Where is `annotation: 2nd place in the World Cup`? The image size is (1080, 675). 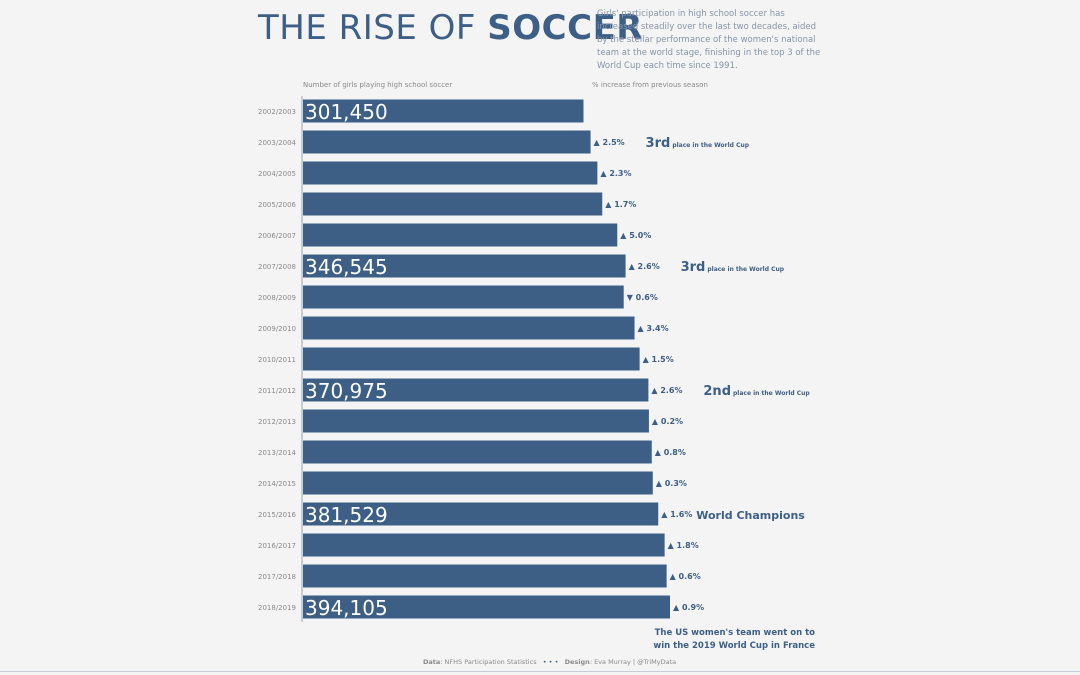 annotation: 2nd place in the World Cup is located at coordinates (756, 391).